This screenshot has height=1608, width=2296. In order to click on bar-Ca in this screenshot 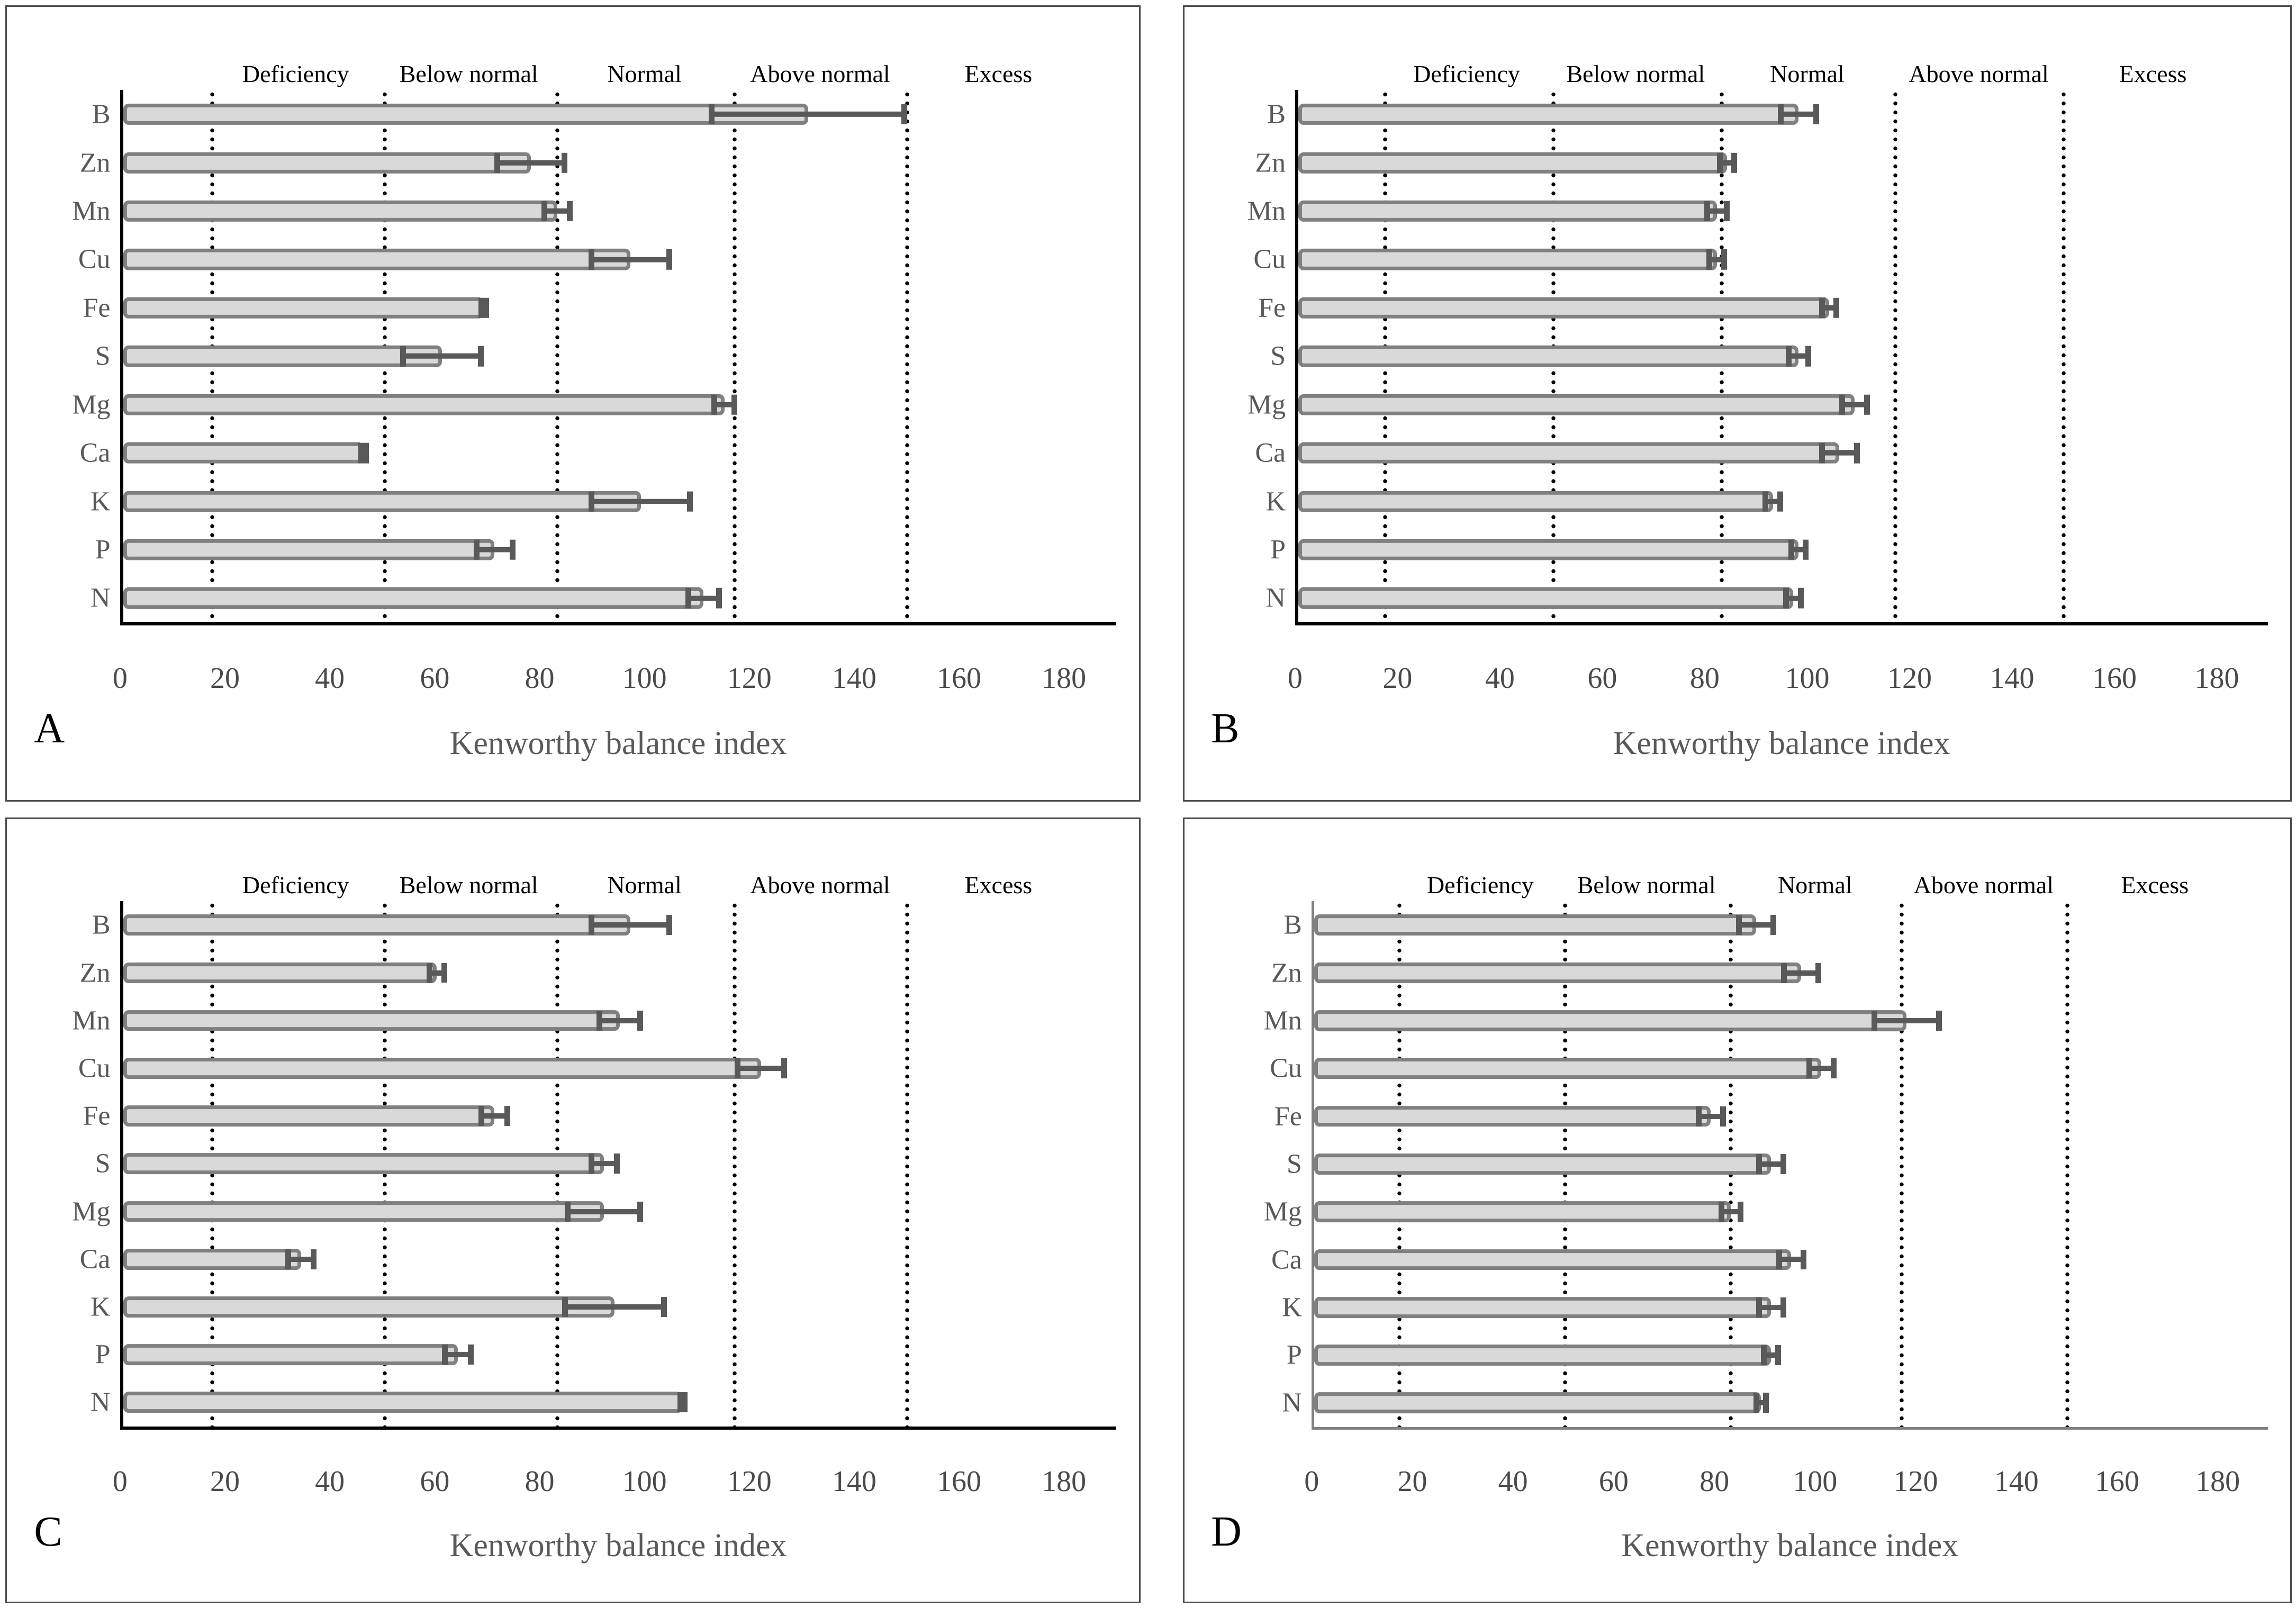, I will do `click(1553, 1259)`.